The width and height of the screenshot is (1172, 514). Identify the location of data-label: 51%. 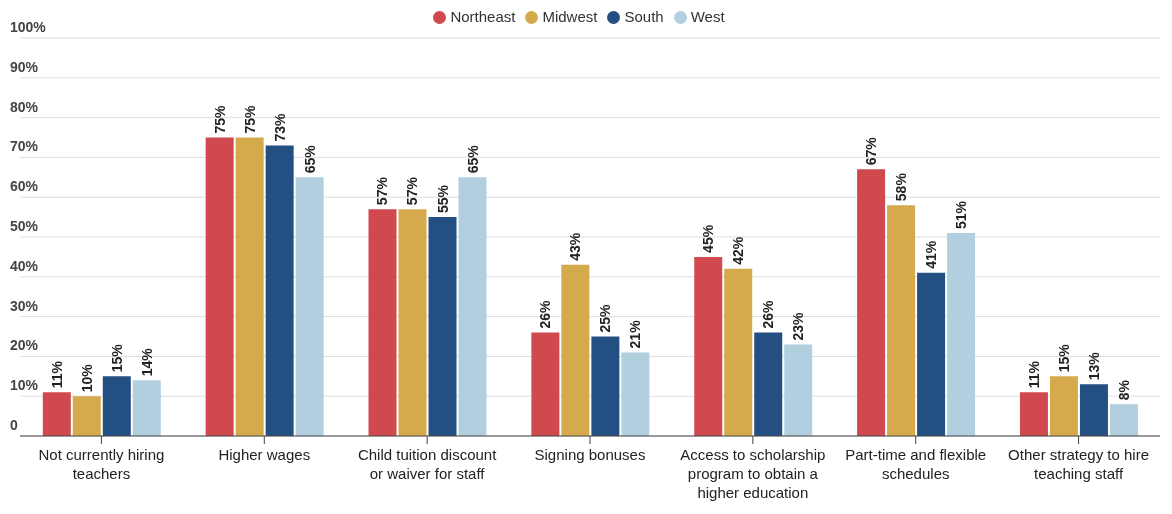
(961, 215).